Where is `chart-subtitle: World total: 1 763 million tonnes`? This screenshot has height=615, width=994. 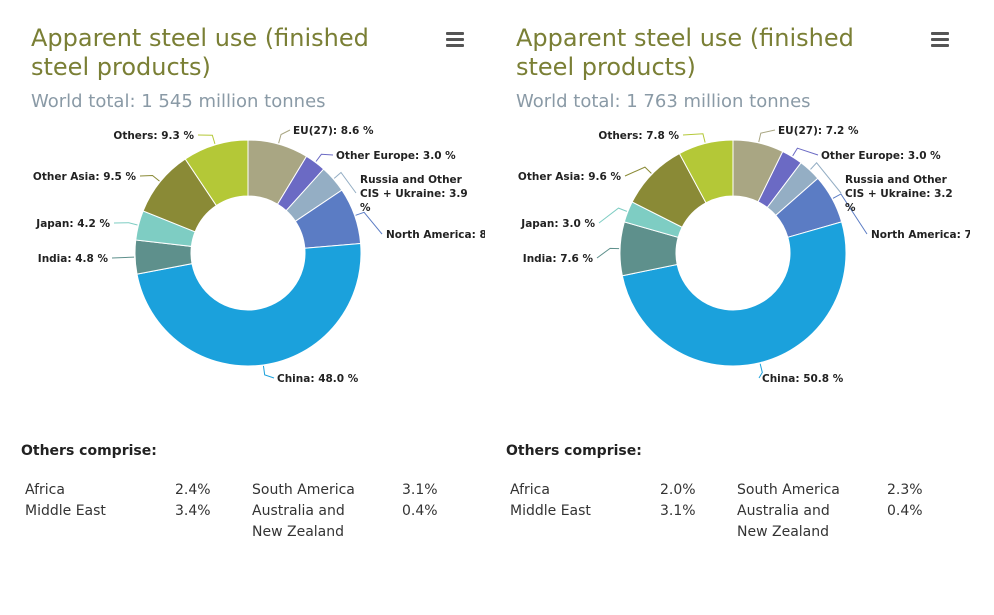
chart-subtitle: World total: 1 763 million tonnes is located at coordinates (663, 101).